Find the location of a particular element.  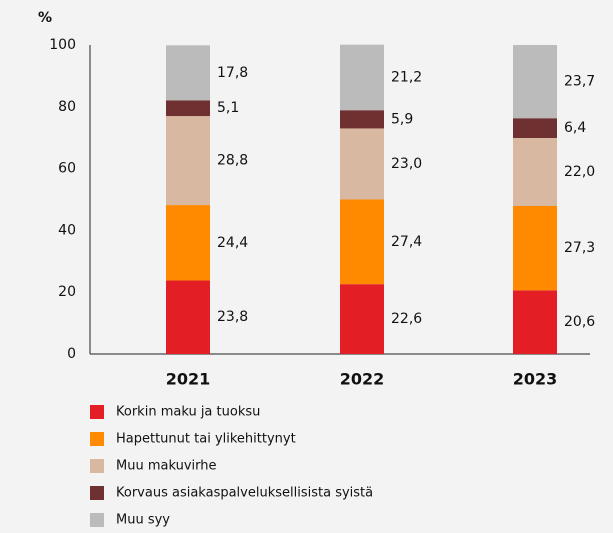

legend-label: Muu syy is located at coordinates (143, 520).